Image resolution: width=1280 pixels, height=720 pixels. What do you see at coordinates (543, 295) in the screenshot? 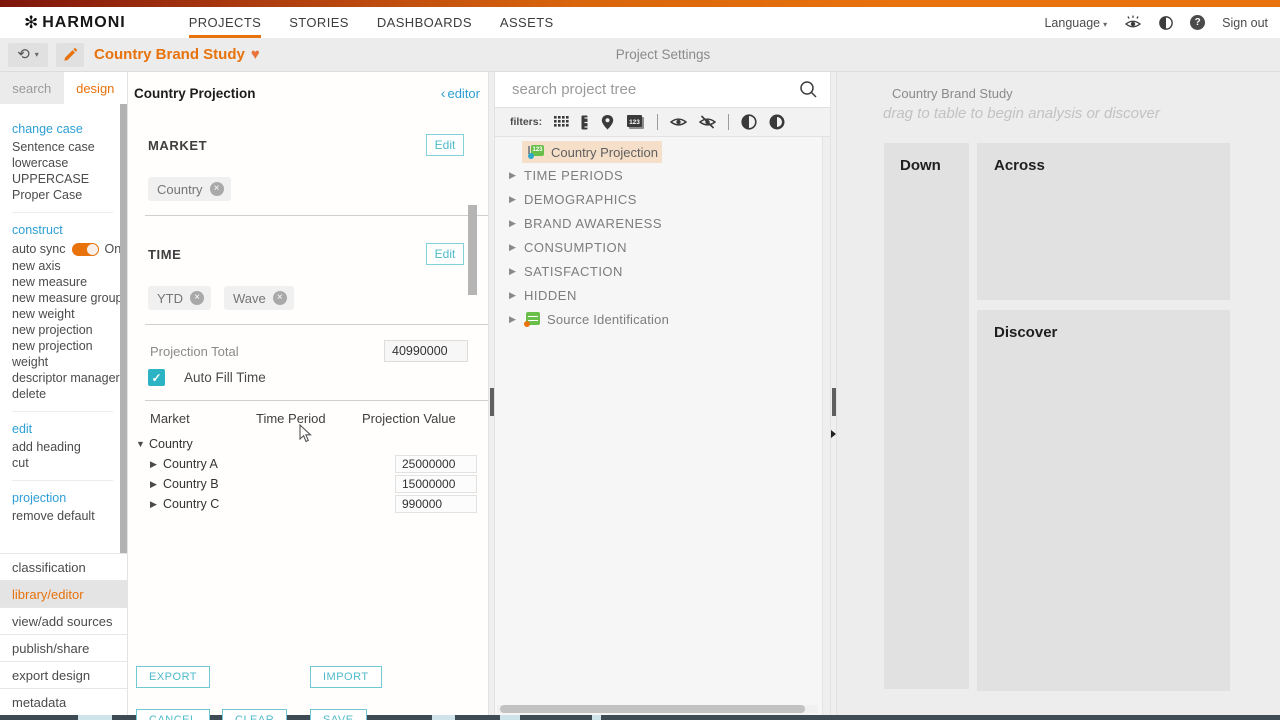
I see `tree-item-hidden: ▶ HIDDEN` at bounding box center [543, 295].